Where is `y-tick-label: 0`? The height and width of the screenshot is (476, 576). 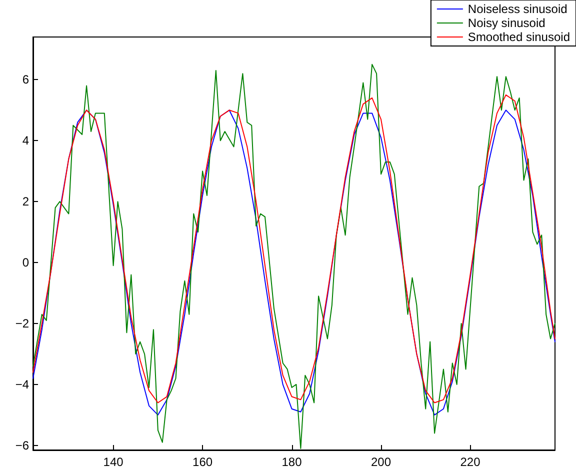
y-tick-label: 0 is located at coordinates (26, 263).